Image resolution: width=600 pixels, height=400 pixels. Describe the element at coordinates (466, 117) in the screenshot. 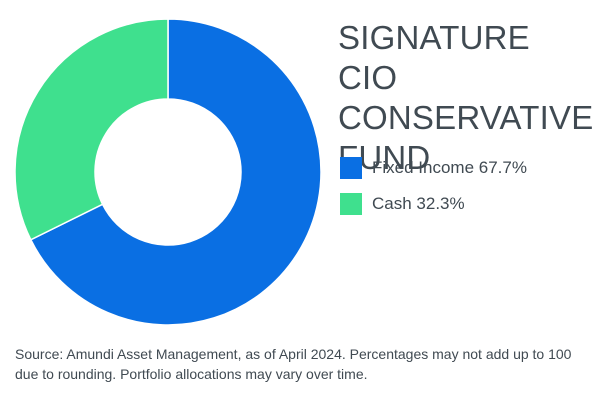

I see `chart-title-line-2: CONSERVATIVE` at that location.